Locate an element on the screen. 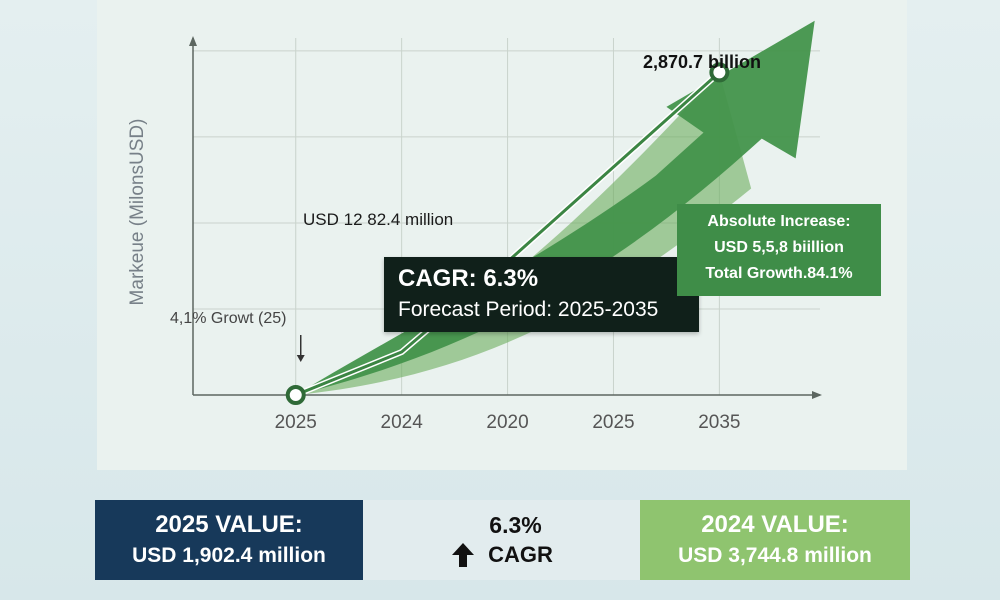 Image resolution: width=1000 pixels, height=600 pixels. value-card-2024: 2024 VALUE: USD 3,744.8 million is located at coordinates (775, 540).